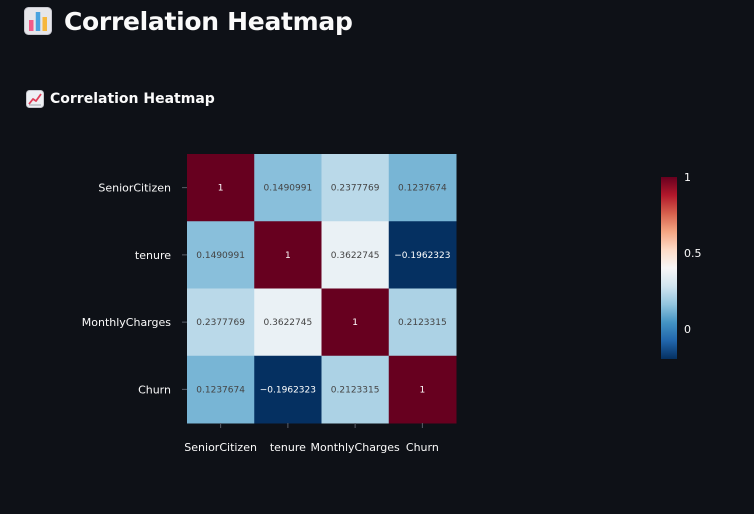  What do you see at coordinates (693, 253) in the screenshot?
I see `colorbar-tick-label: 0.5` at bounding box center [693, 253].